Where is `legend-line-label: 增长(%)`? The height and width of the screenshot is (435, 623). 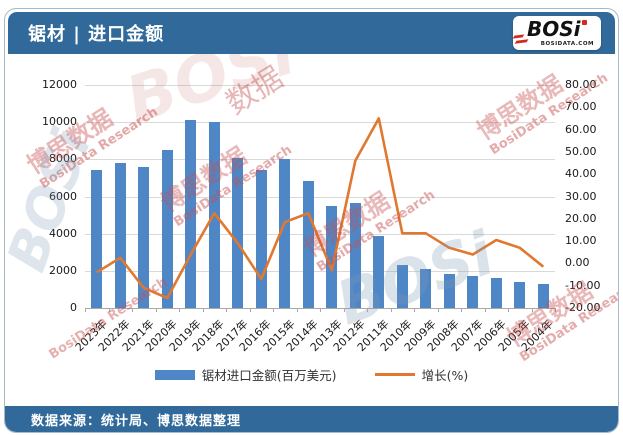 legend-line-label: 增长(%) is located at coordinates (445, 375).